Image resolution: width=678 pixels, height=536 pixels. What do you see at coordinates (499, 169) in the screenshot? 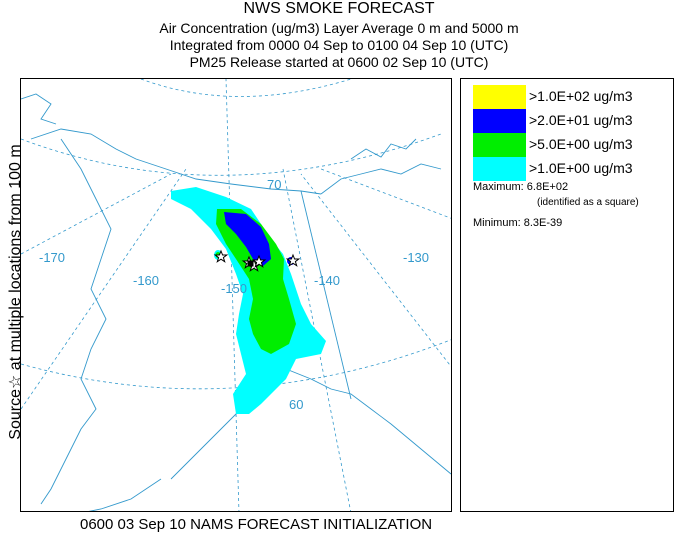
I see `legend-swatch-cyan` at bounding box center [499, 169].